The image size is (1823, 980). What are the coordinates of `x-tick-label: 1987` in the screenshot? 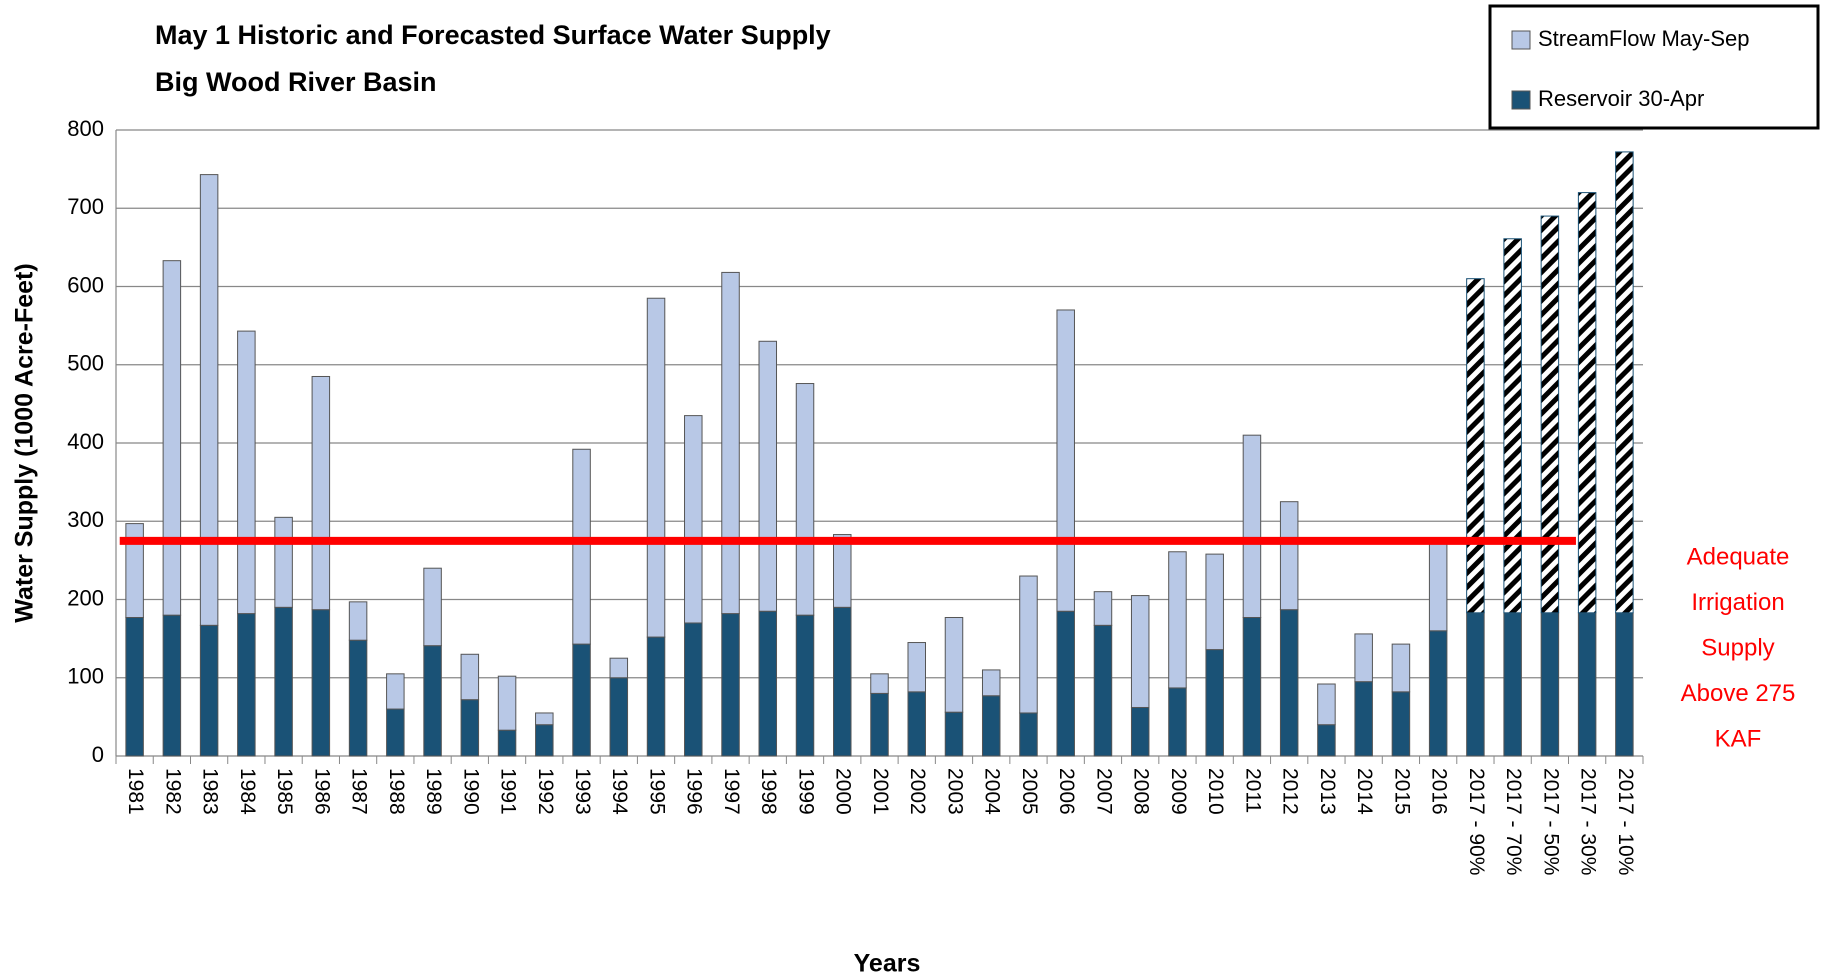 It's located at (359, 791).